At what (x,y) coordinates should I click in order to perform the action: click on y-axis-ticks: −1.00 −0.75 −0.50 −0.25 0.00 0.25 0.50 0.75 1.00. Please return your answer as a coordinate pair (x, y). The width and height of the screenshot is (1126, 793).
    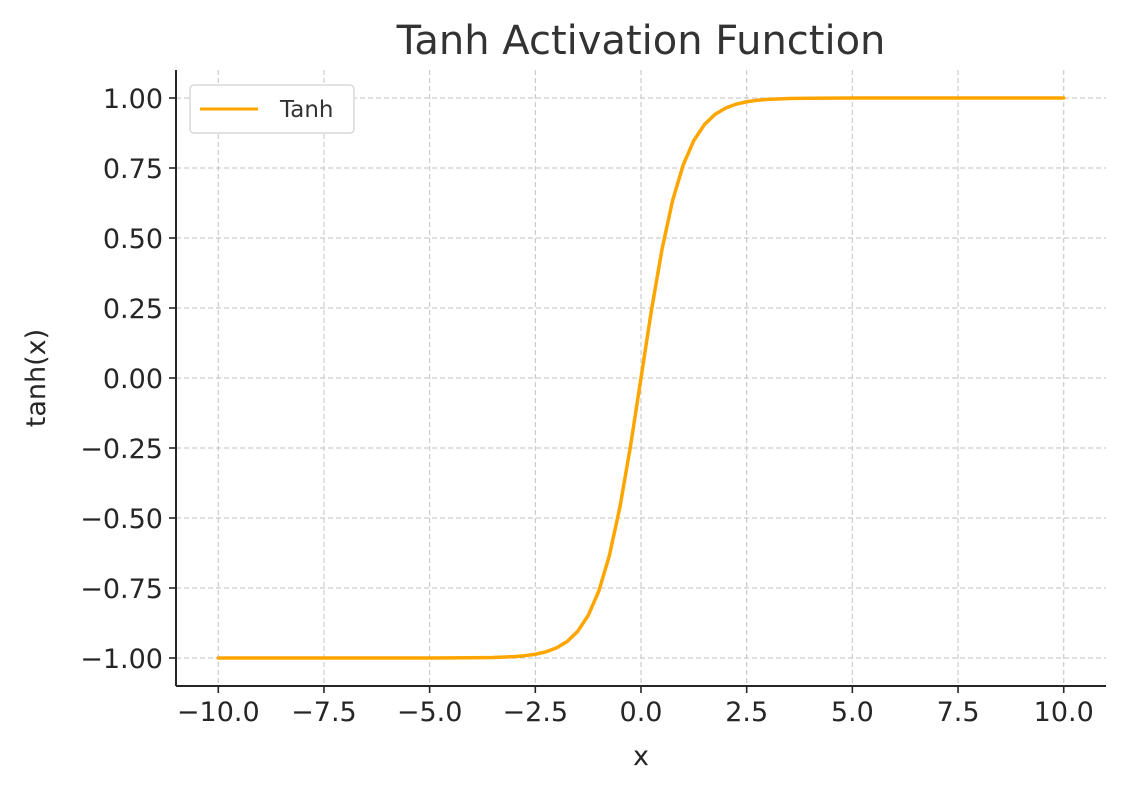
    Looking at the image, I should click on (128, 379).